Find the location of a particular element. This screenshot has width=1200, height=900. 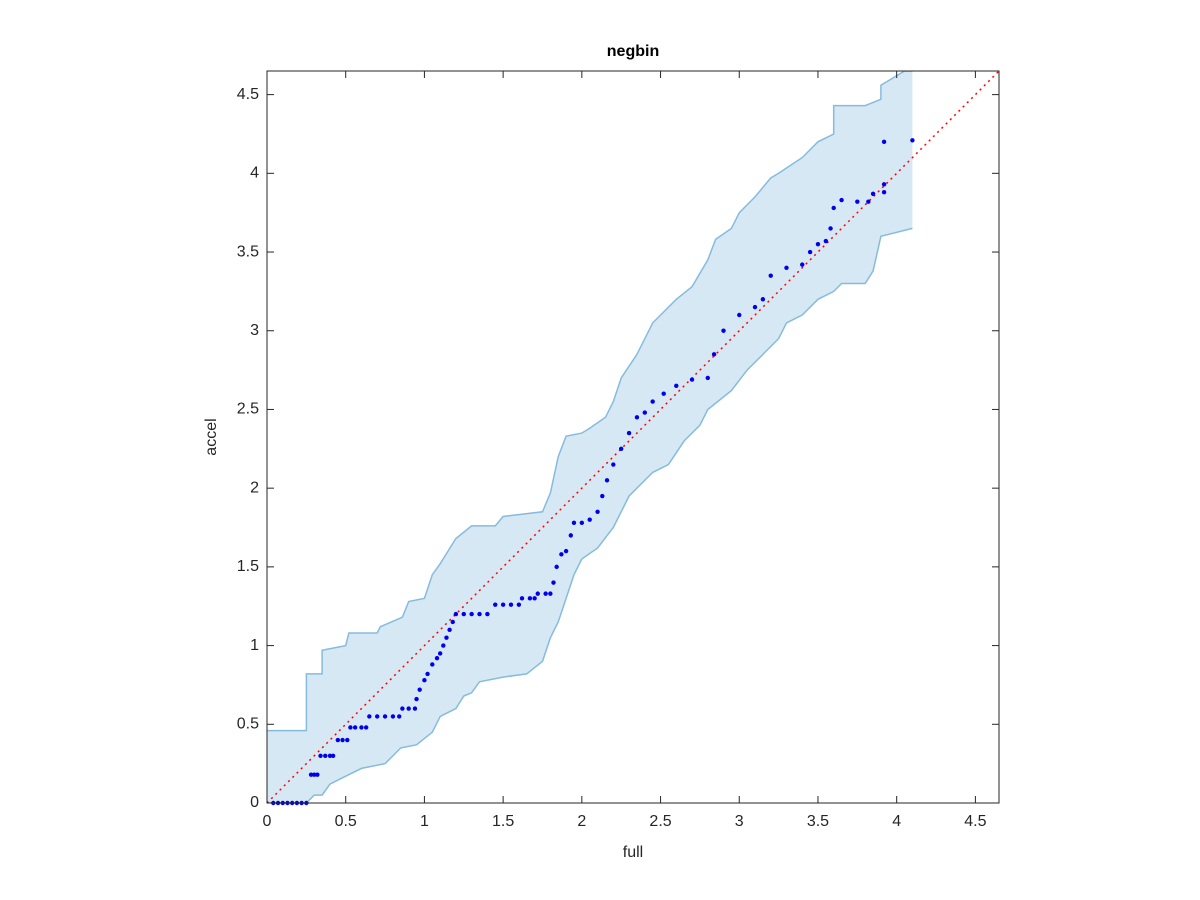

x-axis-label: full is located at coordinates (633, 852).